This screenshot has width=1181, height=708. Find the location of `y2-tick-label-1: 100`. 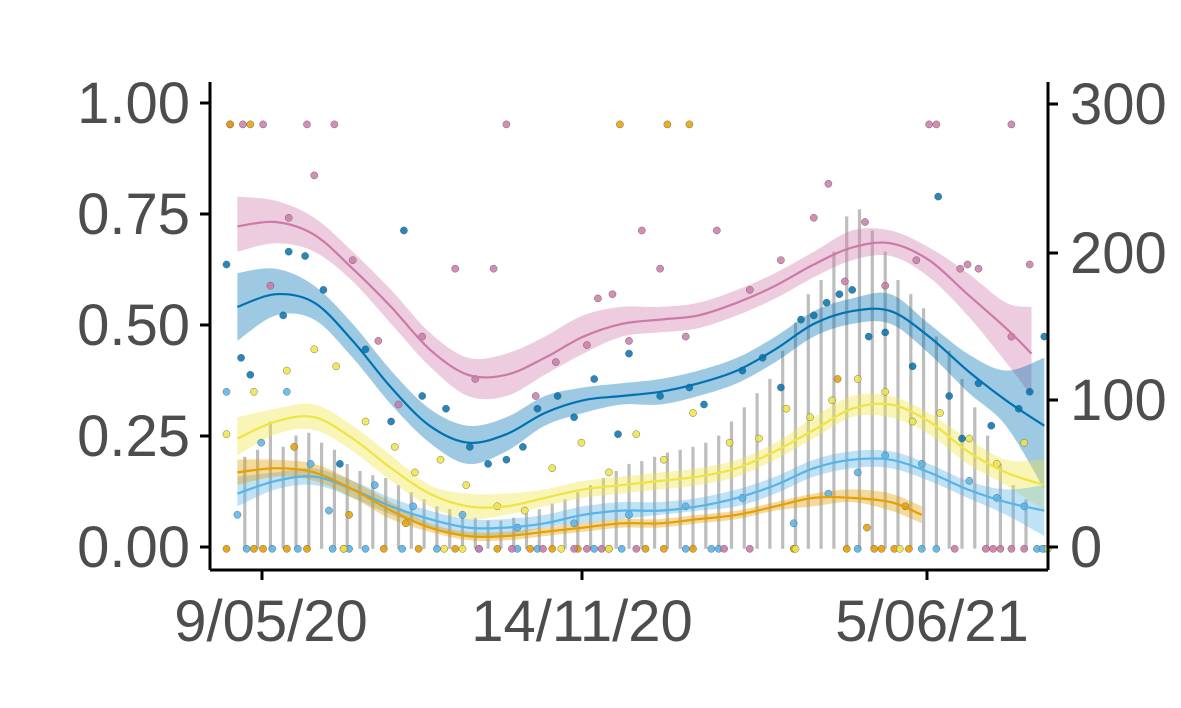

y2-tick-label-1: 100 is located at coordinates (1118, 400).